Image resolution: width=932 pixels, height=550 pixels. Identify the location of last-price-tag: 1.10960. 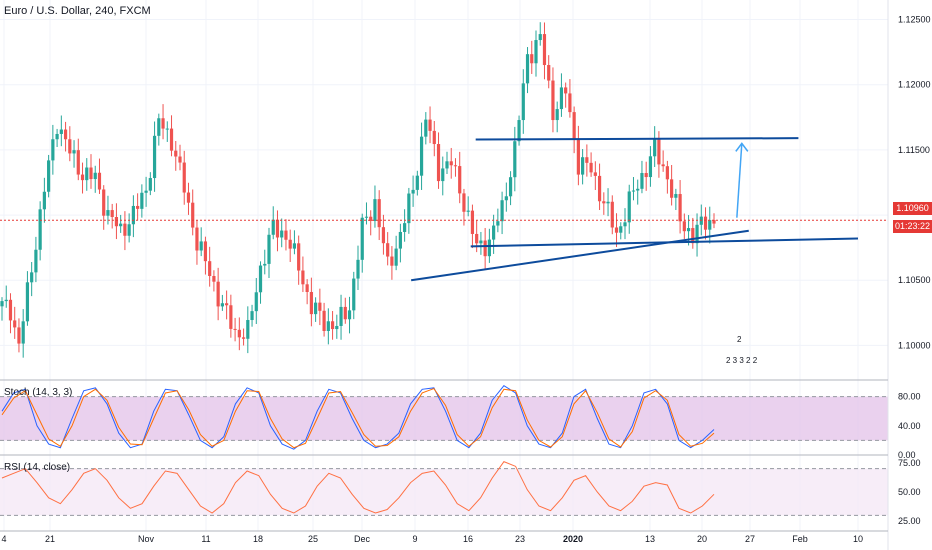
(912, 208).